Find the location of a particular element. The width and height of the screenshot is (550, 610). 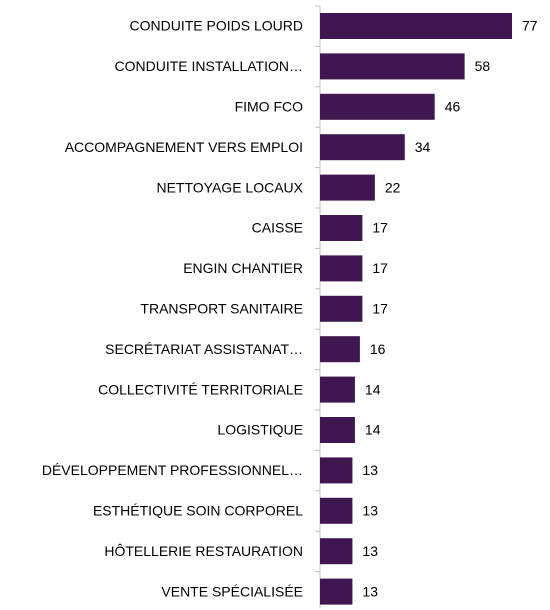

value-label: 77 is located at coordinates (530, 26).